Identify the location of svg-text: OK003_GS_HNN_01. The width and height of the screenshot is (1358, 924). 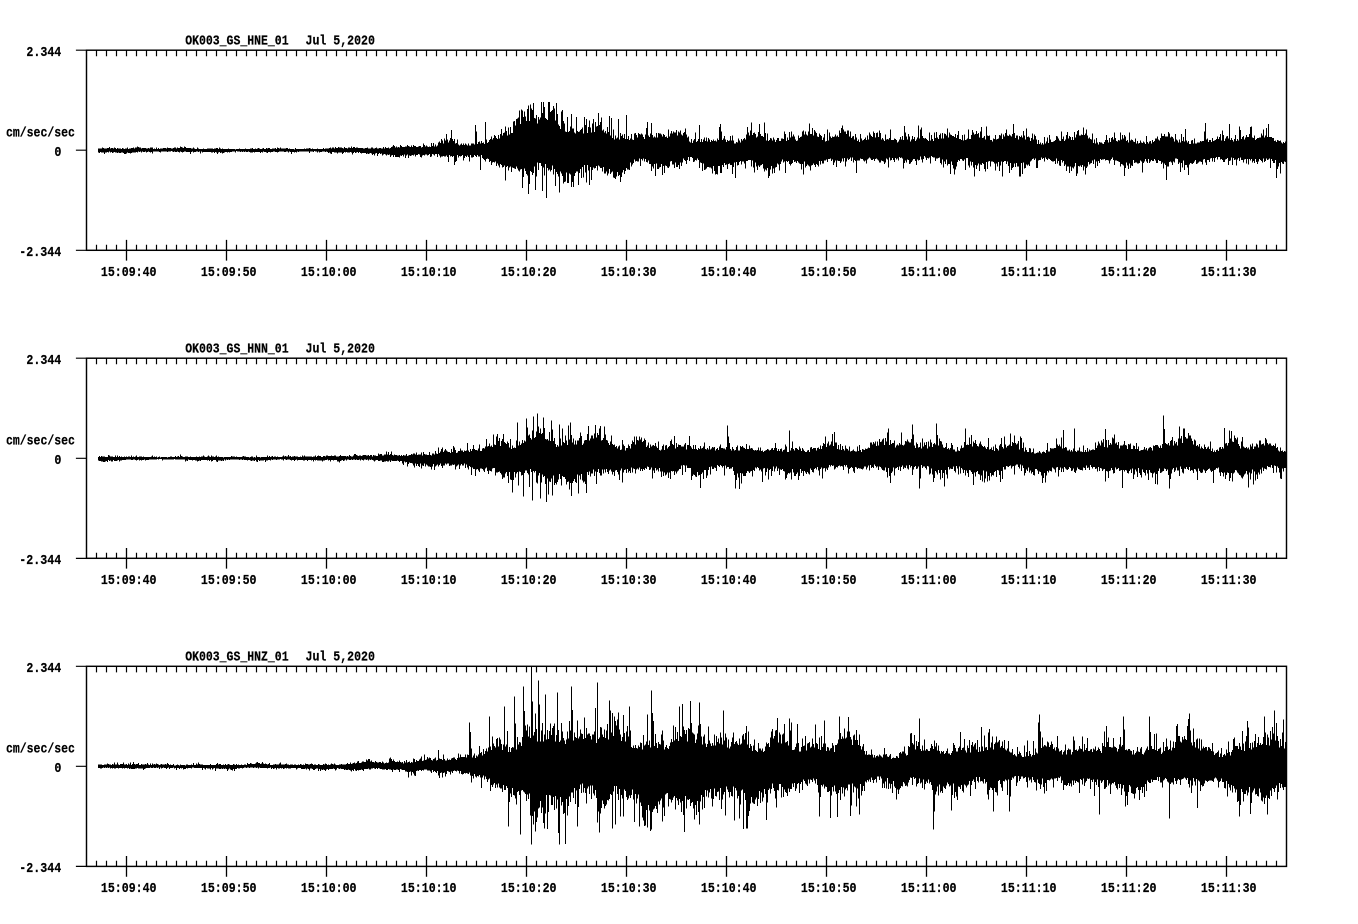
(236, 349).